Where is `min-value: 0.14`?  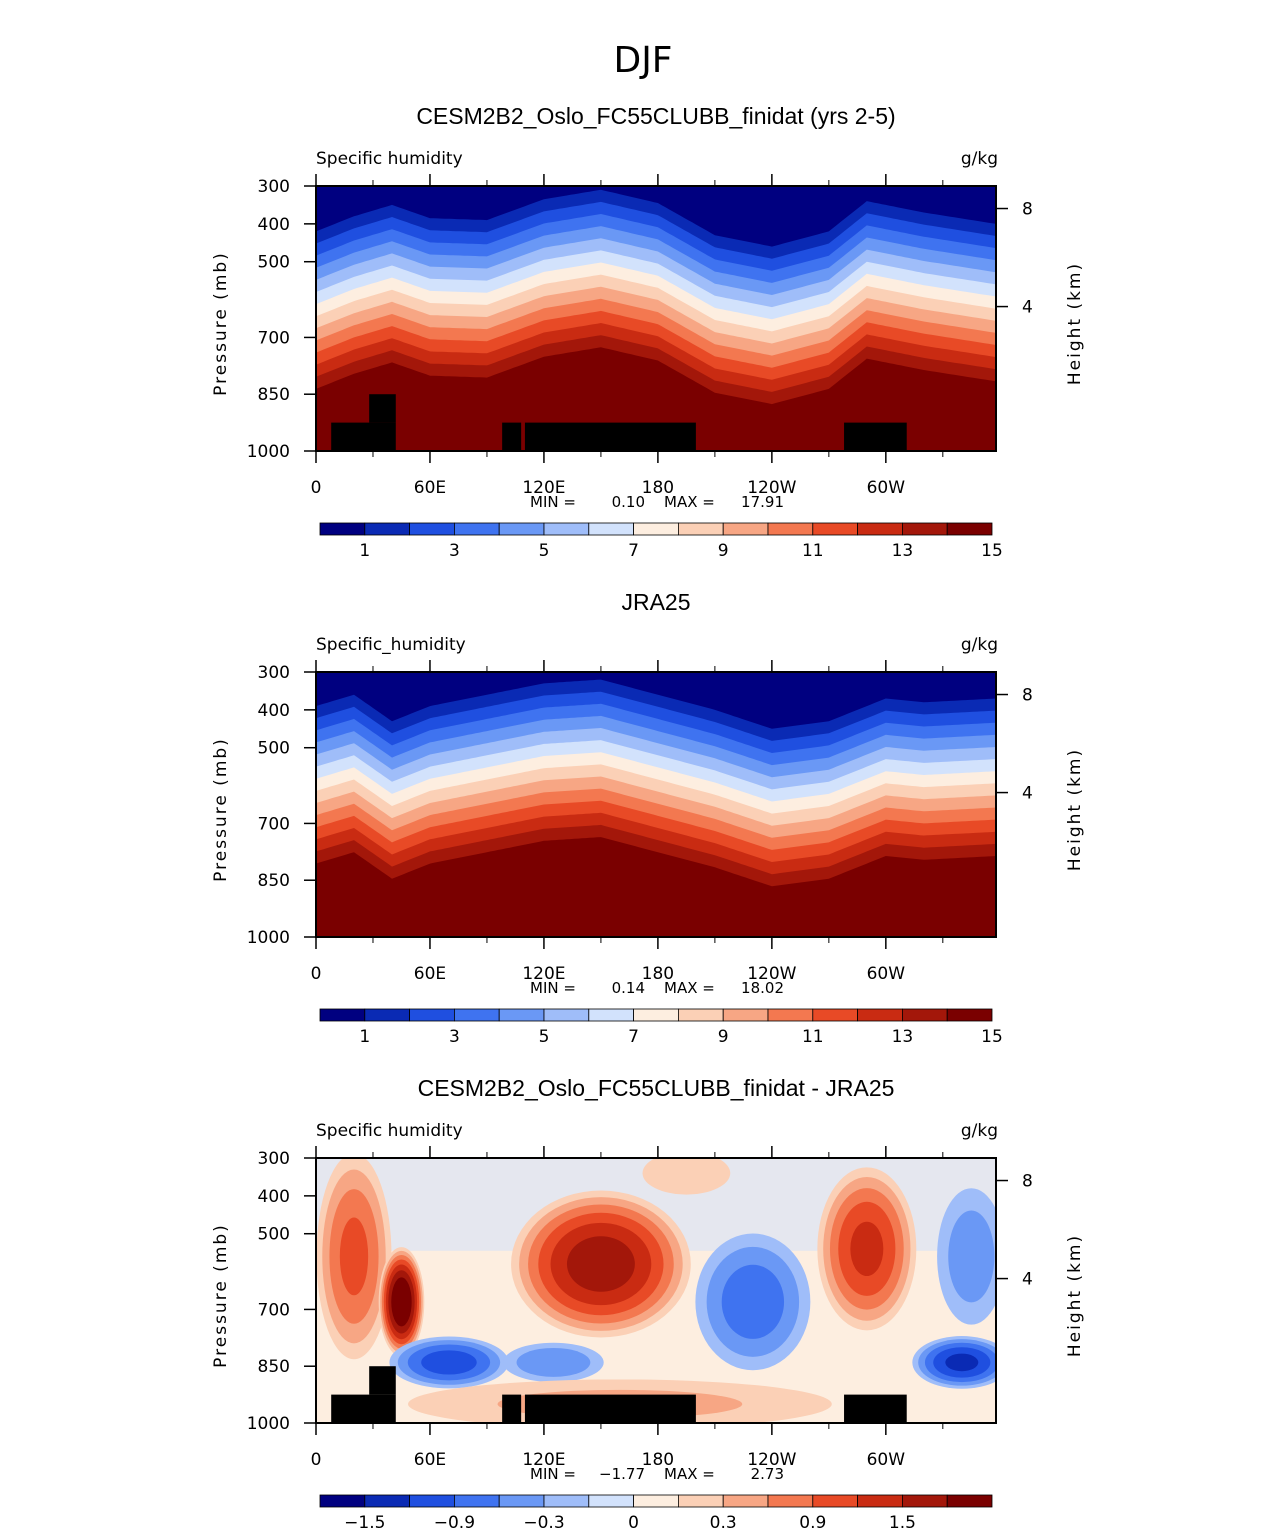
min-value: 0.14 is located at coordinates (628, 988).